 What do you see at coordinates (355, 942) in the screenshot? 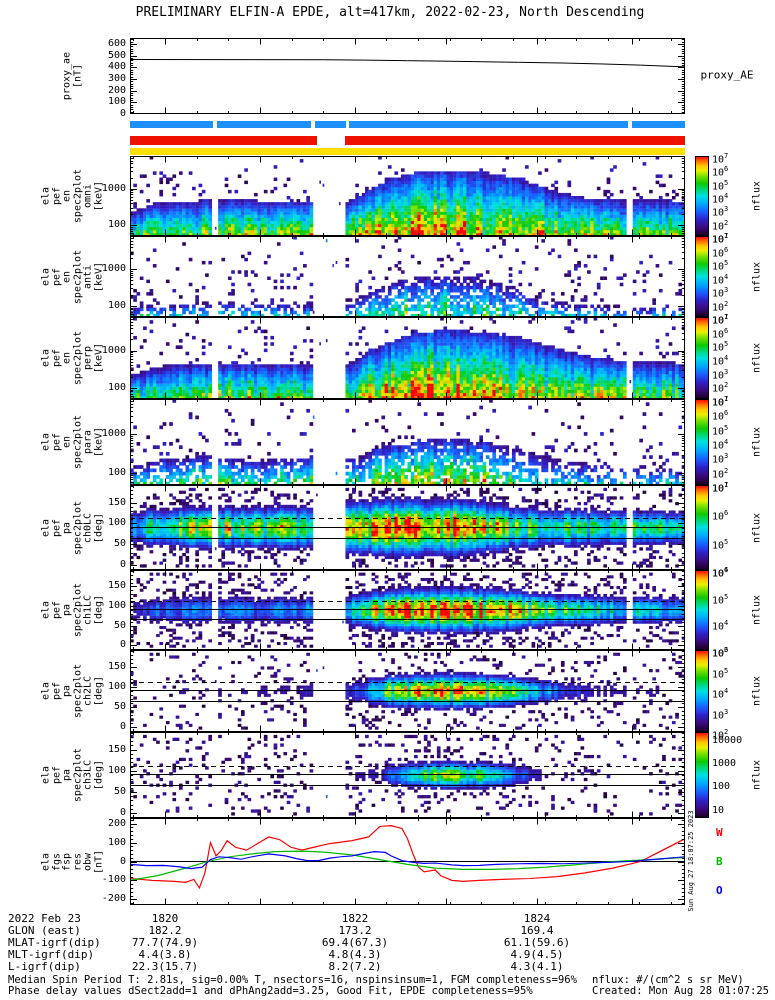
I see `footer-value: 69.4(67.3)` at bounding box center [355, 942].